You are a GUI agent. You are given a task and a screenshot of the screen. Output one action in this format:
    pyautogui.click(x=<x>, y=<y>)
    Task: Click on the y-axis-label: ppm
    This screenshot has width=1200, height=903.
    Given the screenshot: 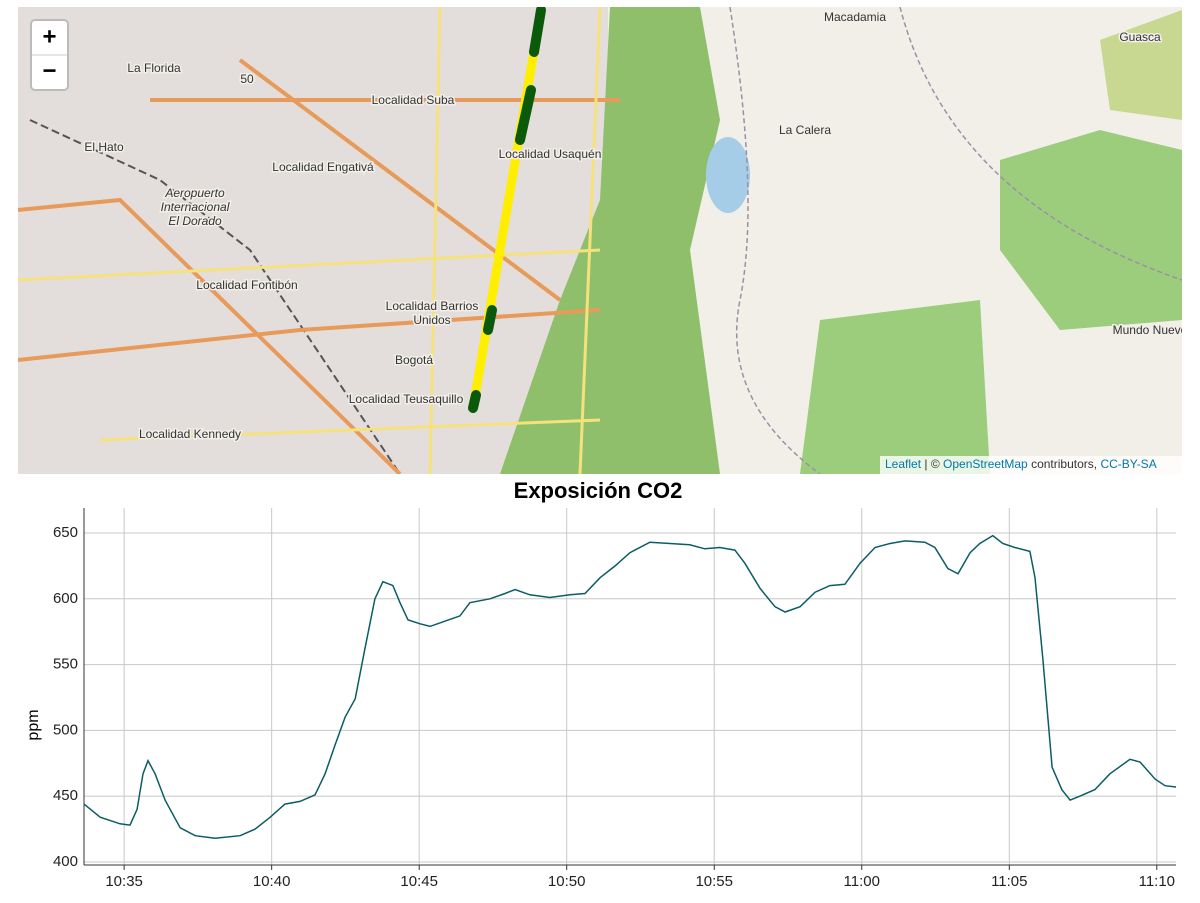 What is the action you would take?
    pyautogui.click(x=33, y=724)
    